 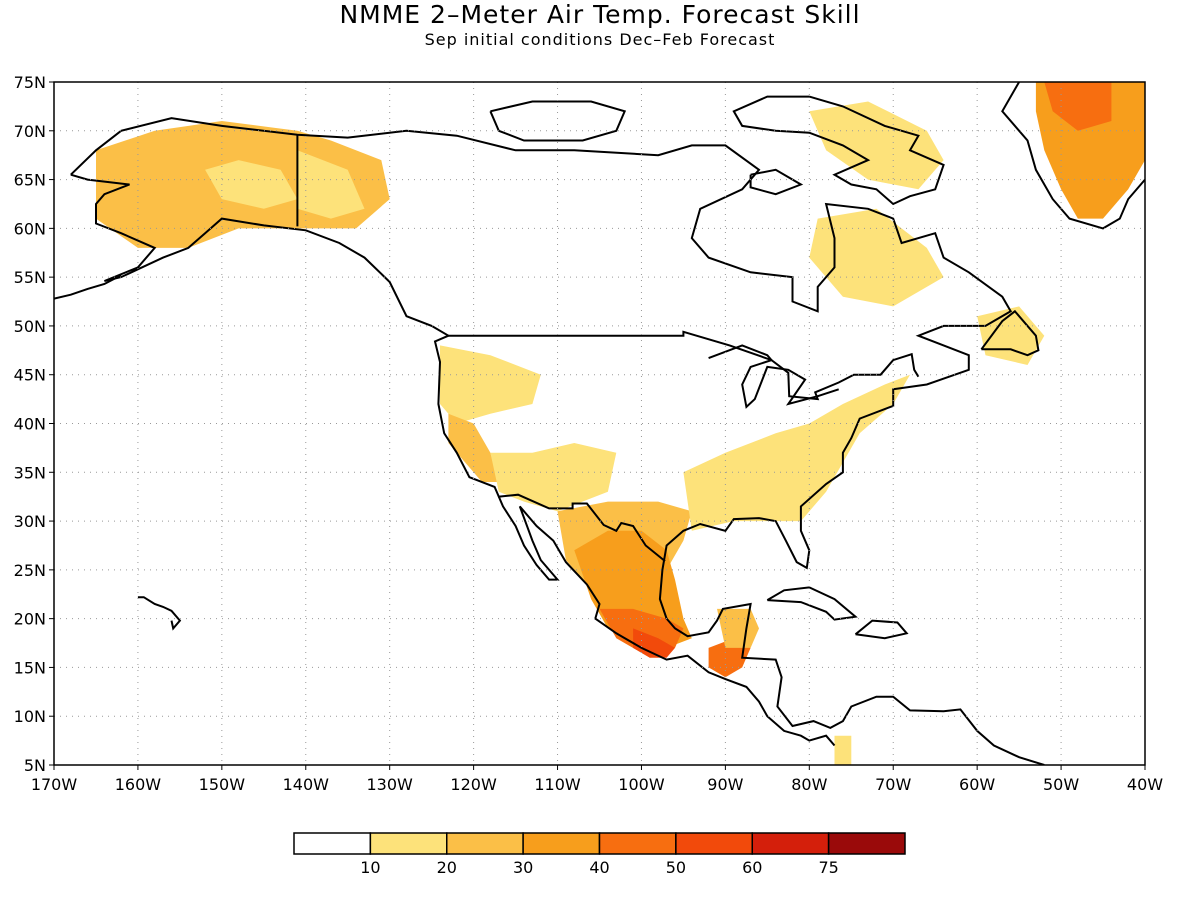 I want to click on skill-region-hudson-bay-east, so click(x=876, y=257).